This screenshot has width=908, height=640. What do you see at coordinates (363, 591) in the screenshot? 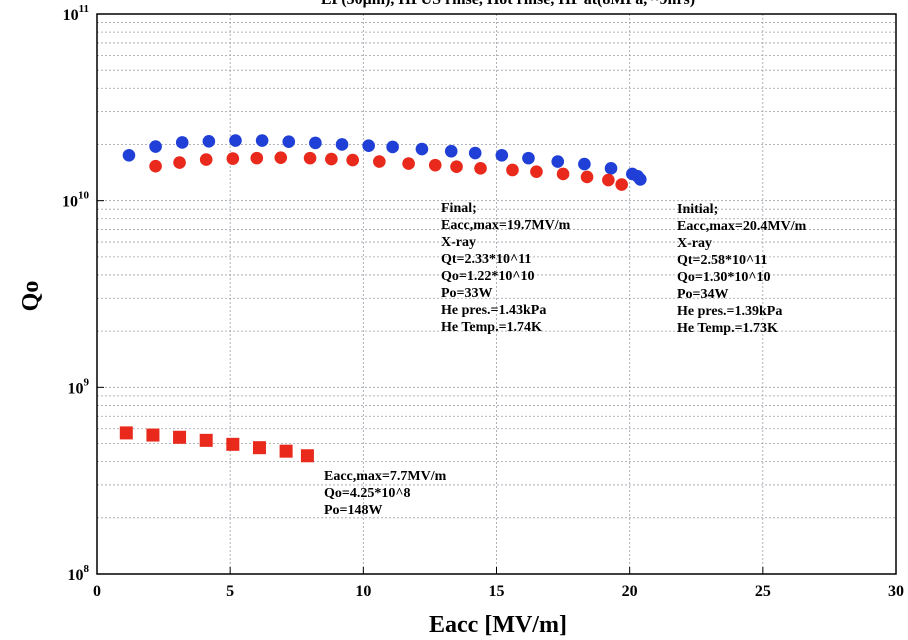
I see `x-tick-label: 10` at bounding box center [363, 591].